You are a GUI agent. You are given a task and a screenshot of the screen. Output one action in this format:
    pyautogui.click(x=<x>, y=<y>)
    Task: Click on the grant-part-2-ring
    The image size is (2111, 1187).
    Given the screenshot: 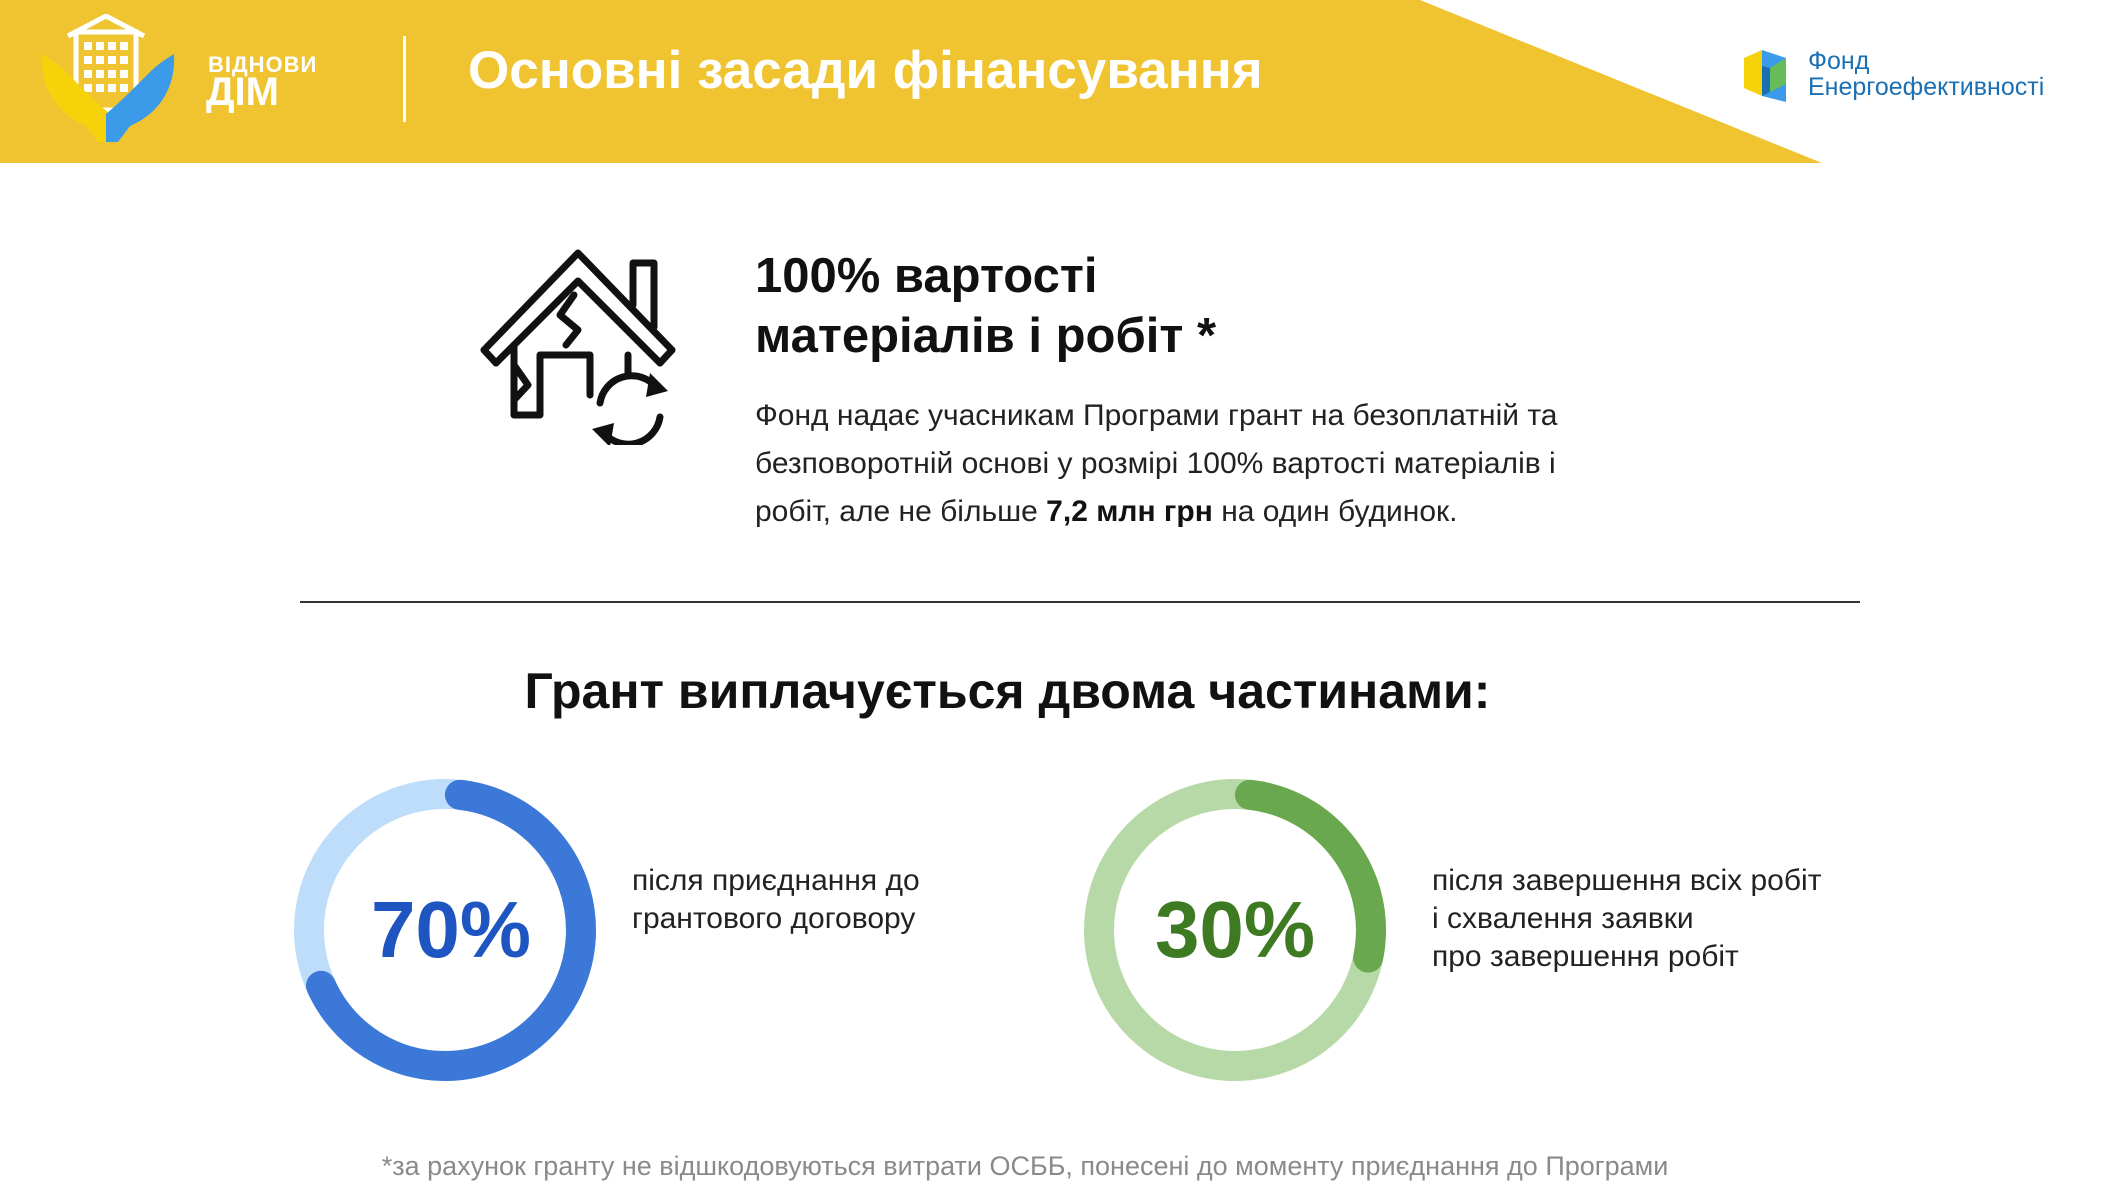 What is the action you would take?
    pyautogui.click(x=1235, y=930)
    